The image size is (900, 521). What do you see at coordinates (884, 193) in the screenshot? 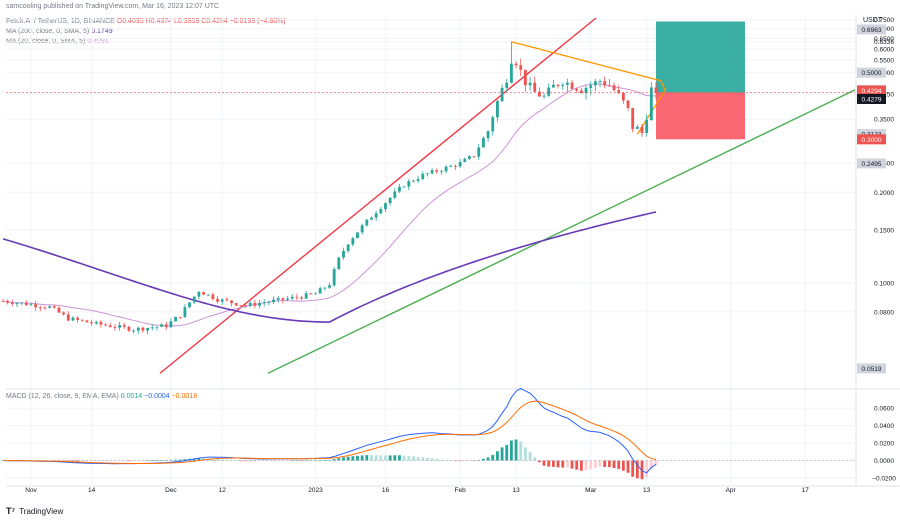
I see `price-tick-label: 0.2000` at bounding box center [884, 193].